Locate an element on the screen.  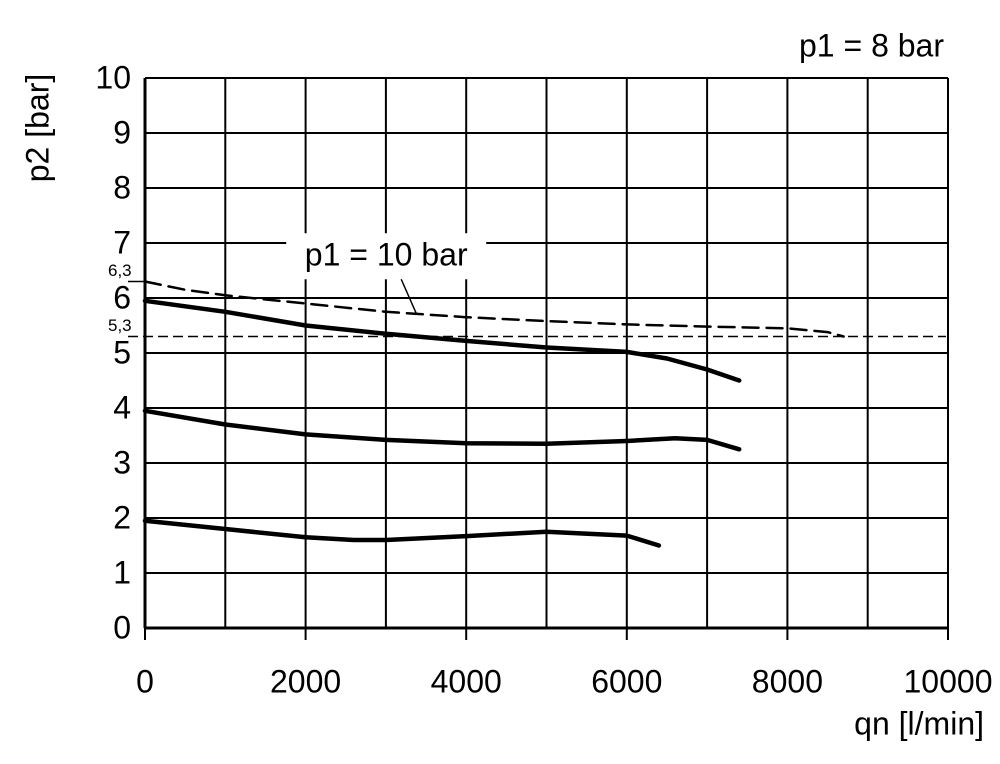
x-tick-label: 6000 is located at coordinates (626, 681).